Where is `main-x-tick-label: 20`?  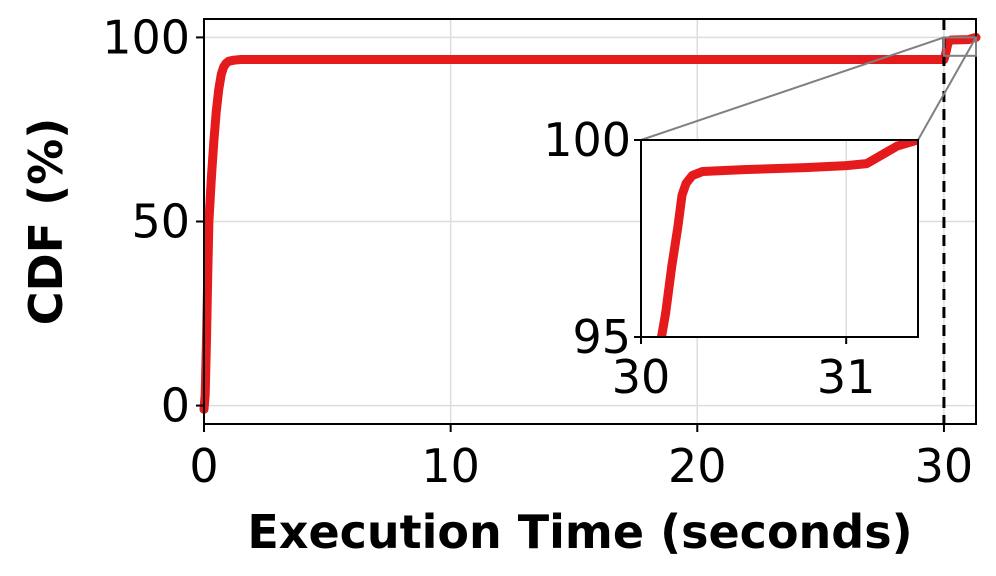
main-x-tick-label: 20 is located at coordinates (697, 466).